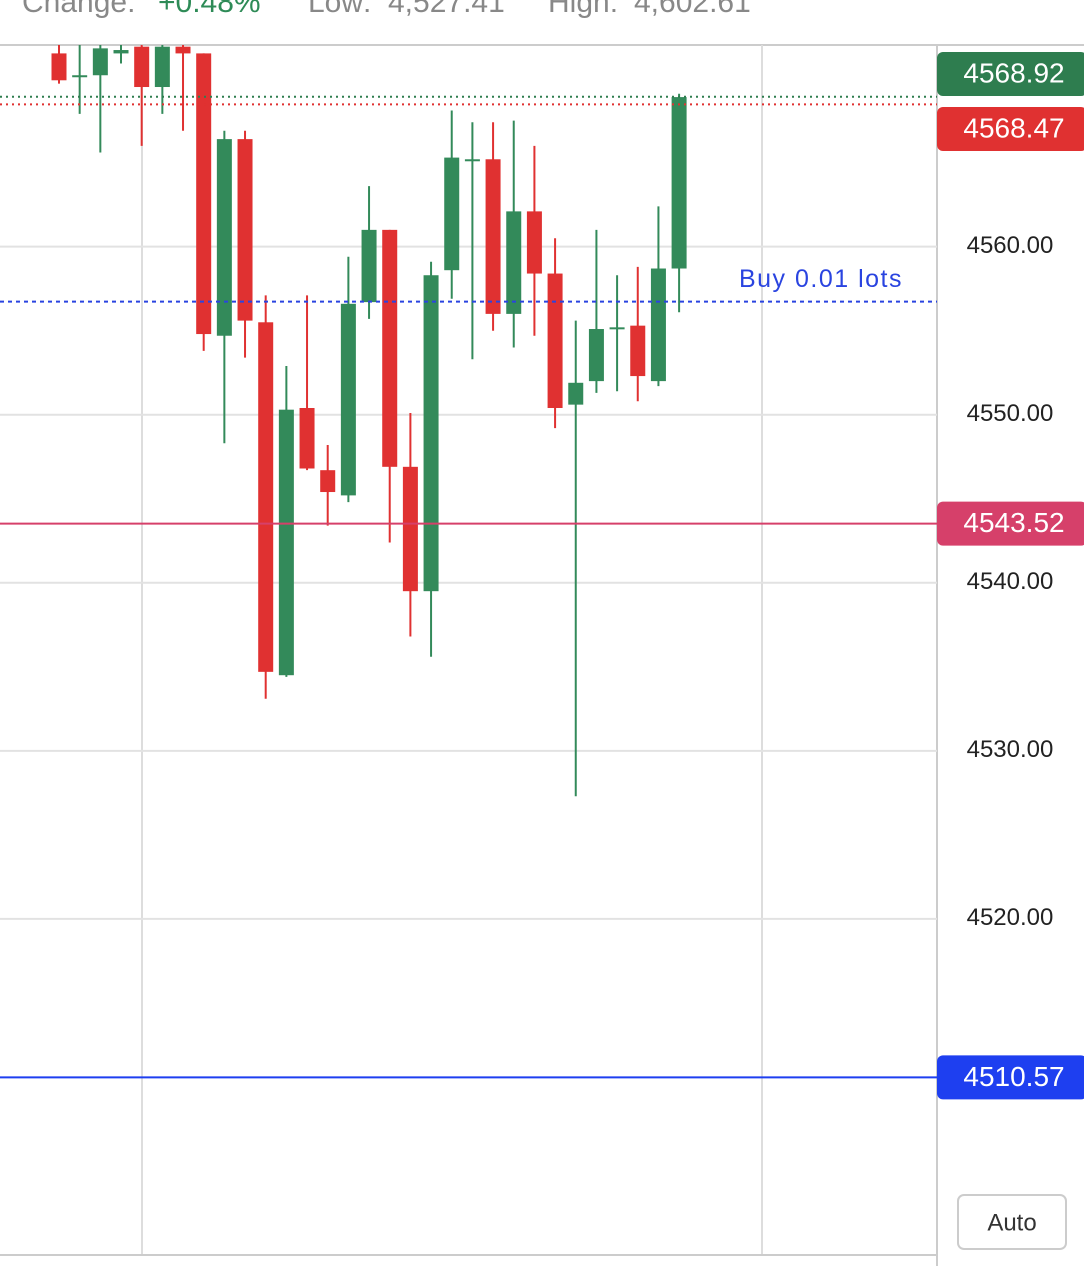  I want to click on auto-button-box, so click(1012, 1222).